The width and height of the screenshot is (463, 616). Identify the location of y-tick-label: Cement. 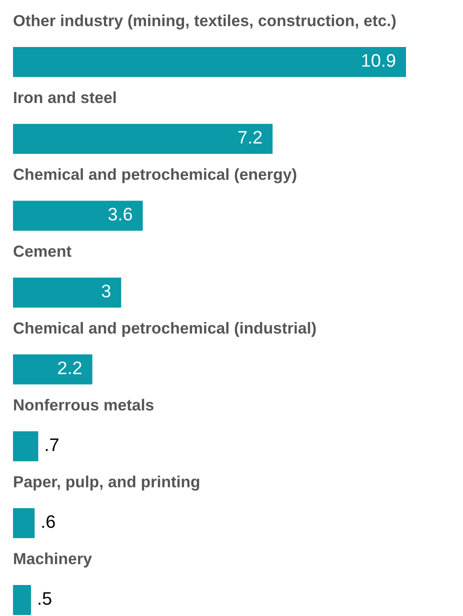
(43, 251).